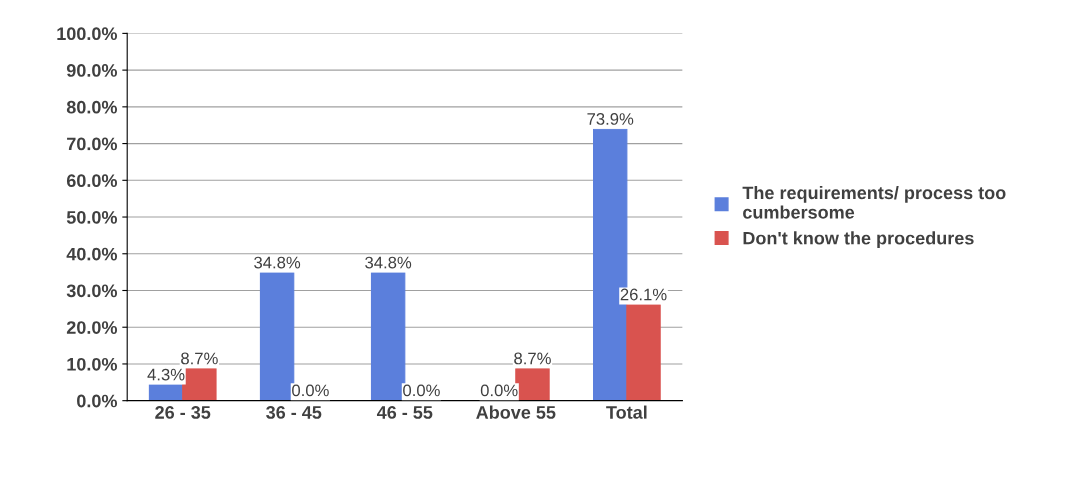  What do you see at coordinates (92, 181) in the screenshot?
I see `y-tick-label: 60.0%` at bounding box center [92, 181].